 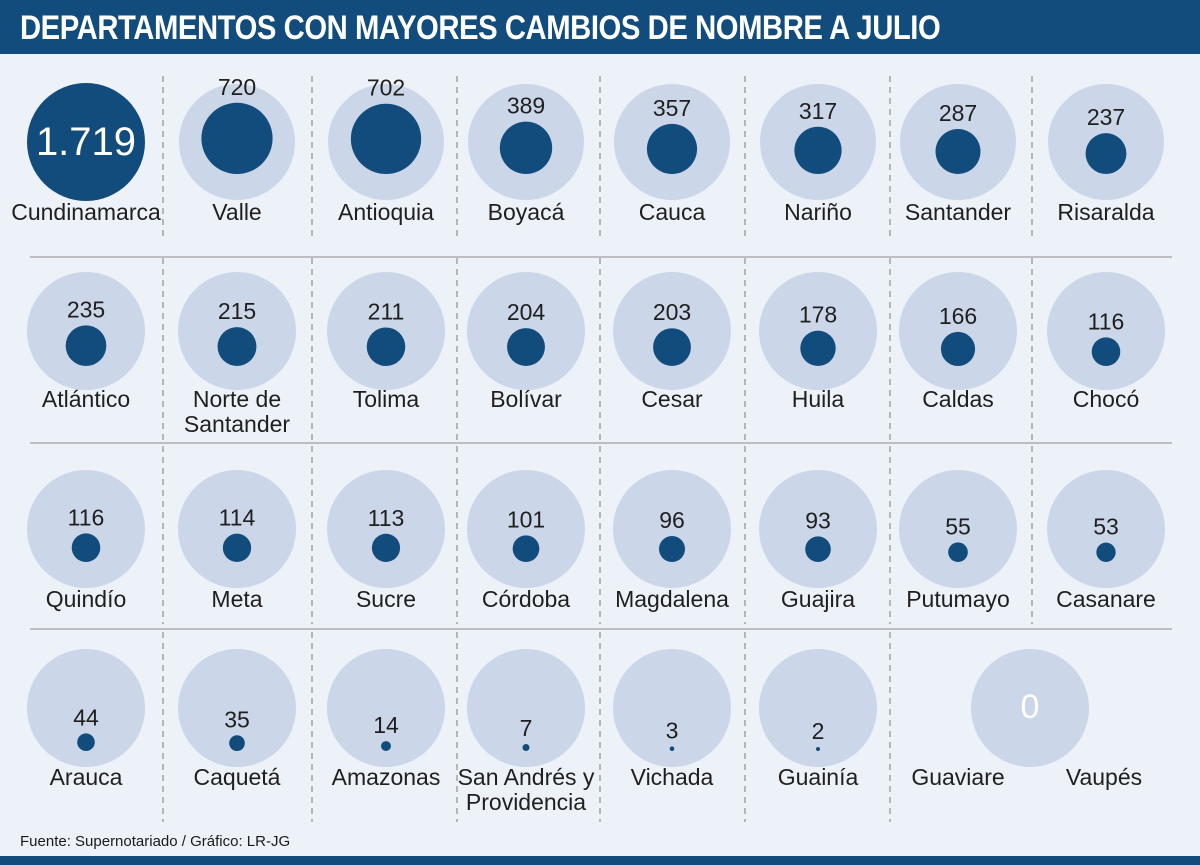 I want to click on bubble-bg-zero, so click(x=1030, y=708).